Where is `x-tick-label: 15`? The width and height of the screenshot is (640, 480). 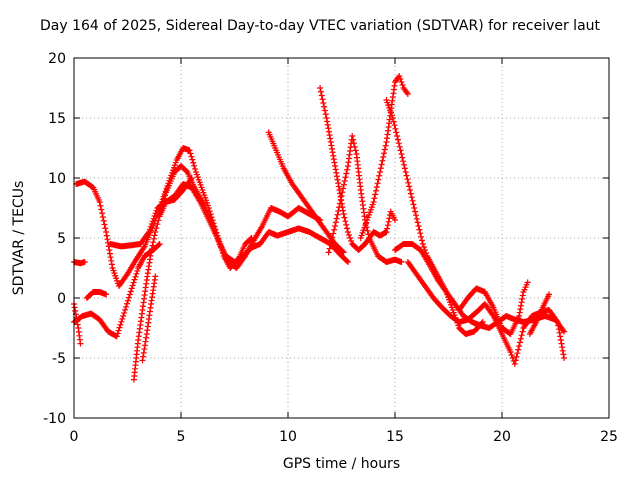 x-tick-label: 15 is located at coordinates (395, 437).